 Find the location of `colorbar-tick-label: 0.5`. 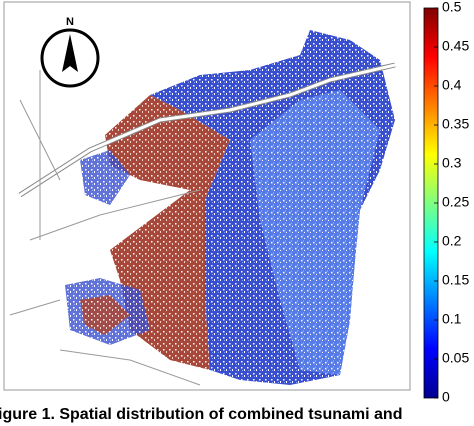

colorbar-tick-label: 0.5 is located at coordinates (452, 7).